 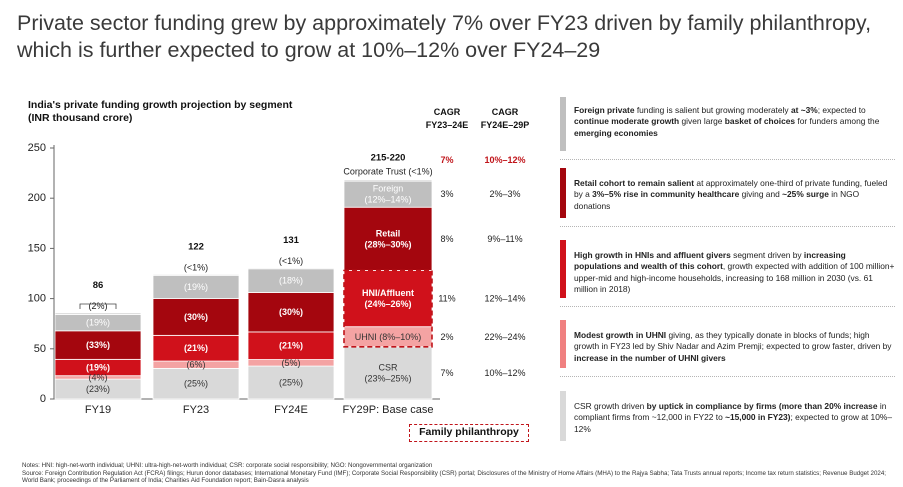 I want to click on bar-total-label: 86, so click(x=98, y=284).